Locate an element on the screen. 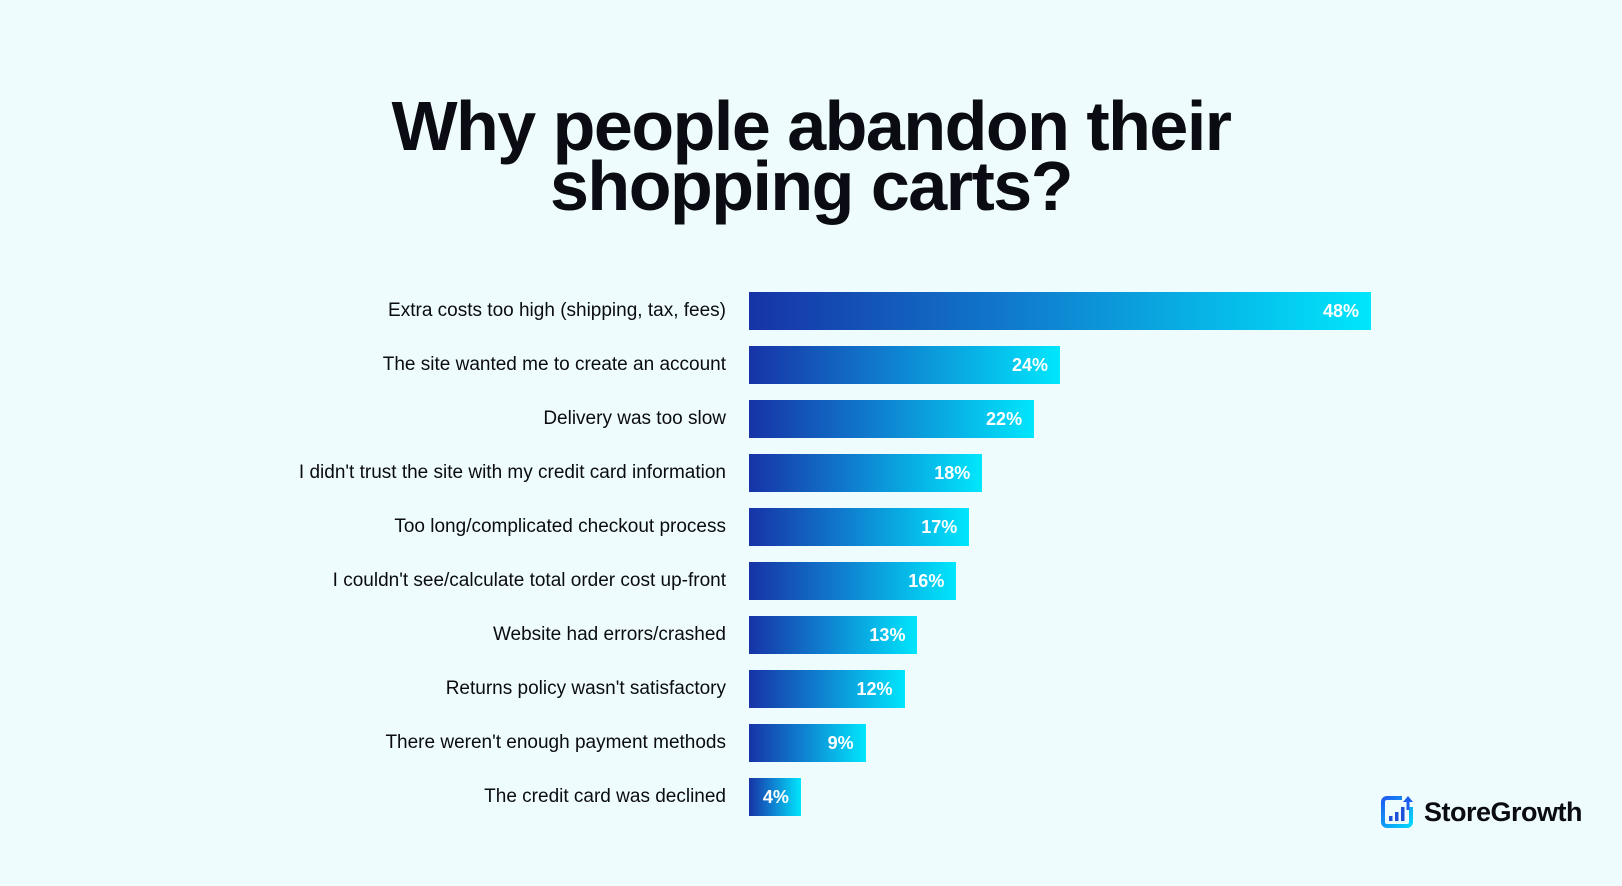 The image size is (1622, 886). brand-logo: StoreGrowth is located at coordinates (1481, 812).